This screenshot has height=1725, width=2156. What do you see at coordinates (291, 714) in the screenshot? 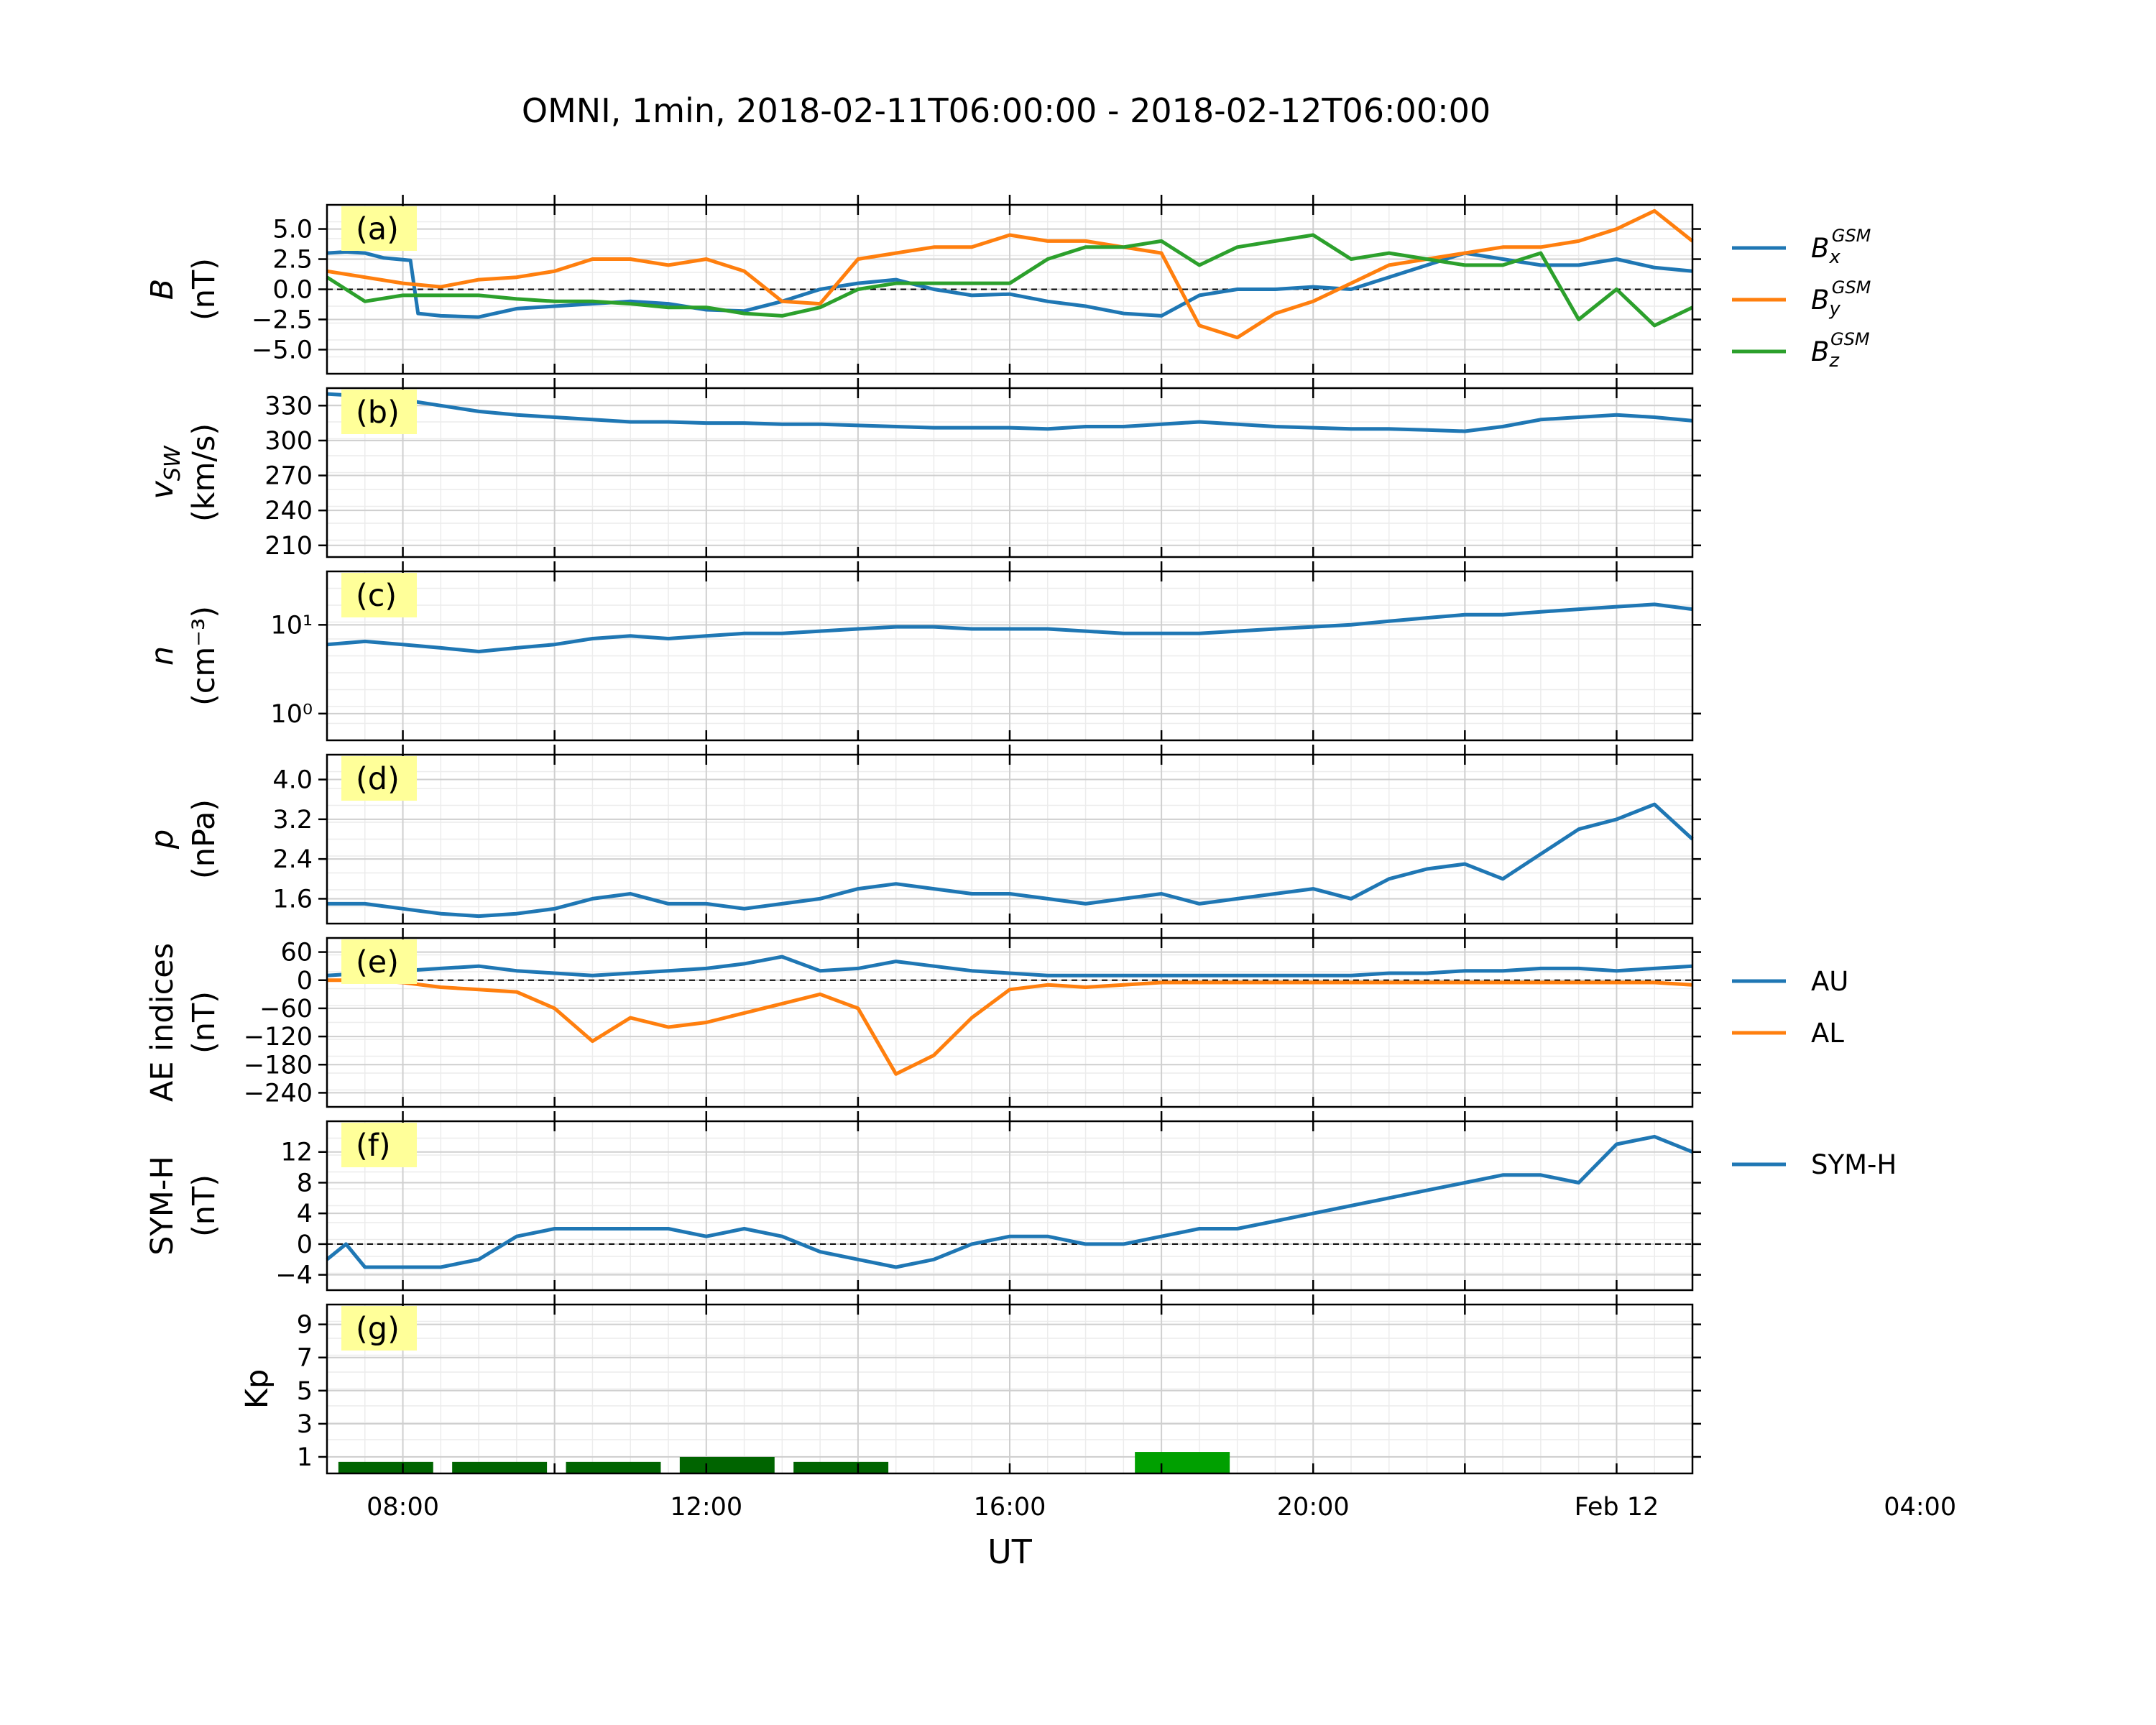
I see `y-tick-label: 10⁰` at bounding box center [291, 714].